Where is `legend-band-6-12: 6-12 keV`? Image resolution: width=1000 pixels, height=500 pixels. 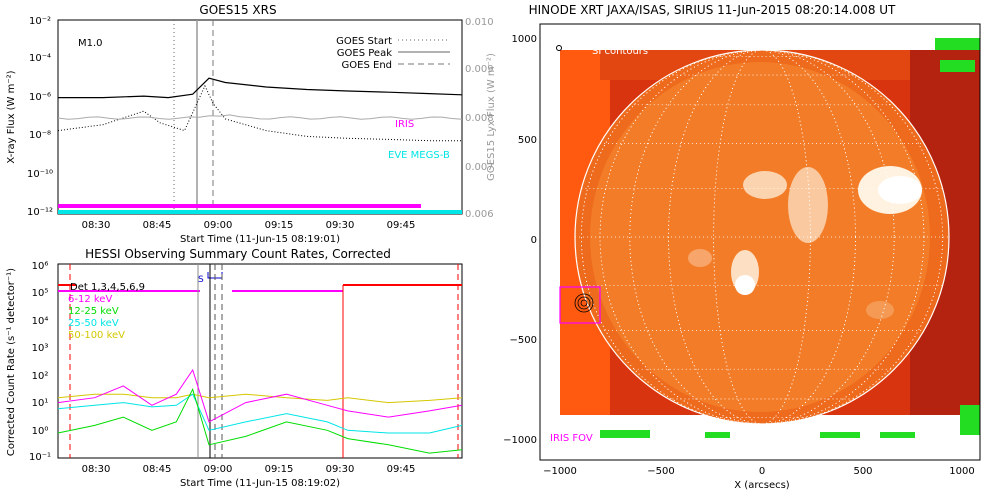 legend-band-6-12: 6-12 keV is located at coordinates (90, 299).